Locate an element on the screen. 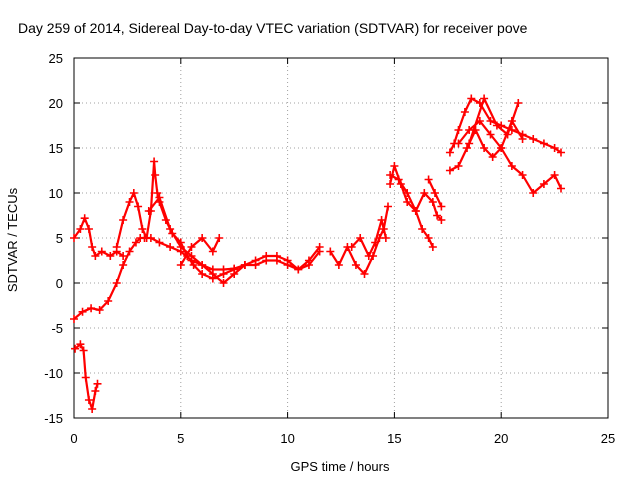 The width and height of the screenshot is (640, 480). x-tick-label: 5 is located at coordinates (180, 438).